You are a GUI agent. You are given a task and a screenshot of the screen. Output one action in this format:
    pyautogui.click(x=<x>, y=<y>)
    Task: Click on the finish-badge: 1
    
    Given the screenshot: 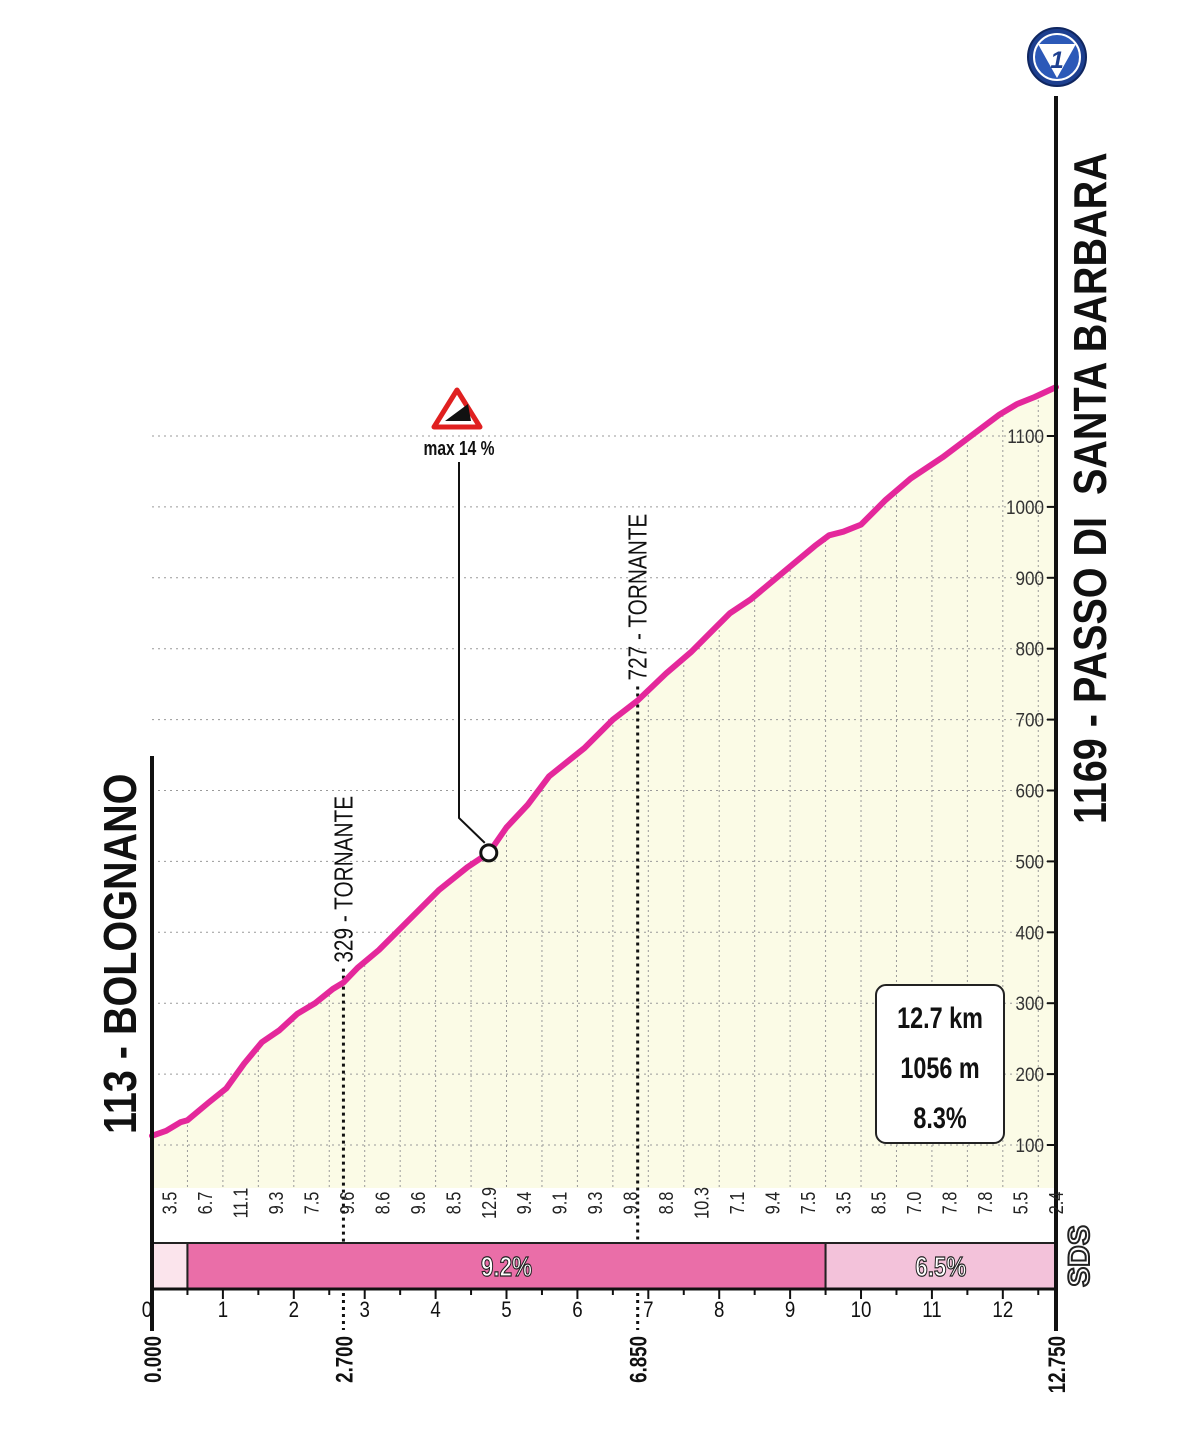 What is the action you would take?
    pyautogui.click(x=1057, y=57)
    